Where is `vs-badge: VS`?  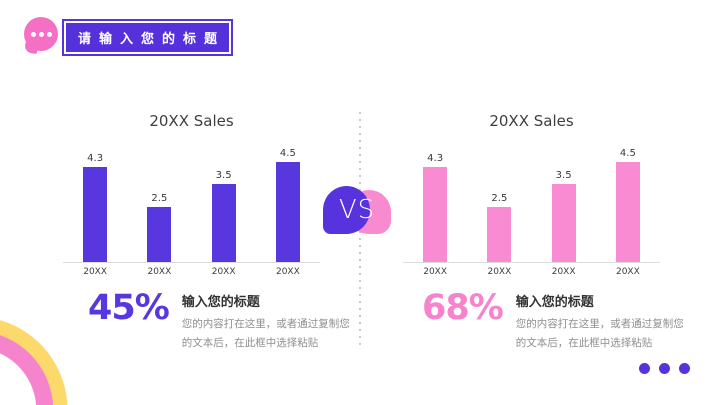
vs-badge: VS is located at coordinates (357, 213).